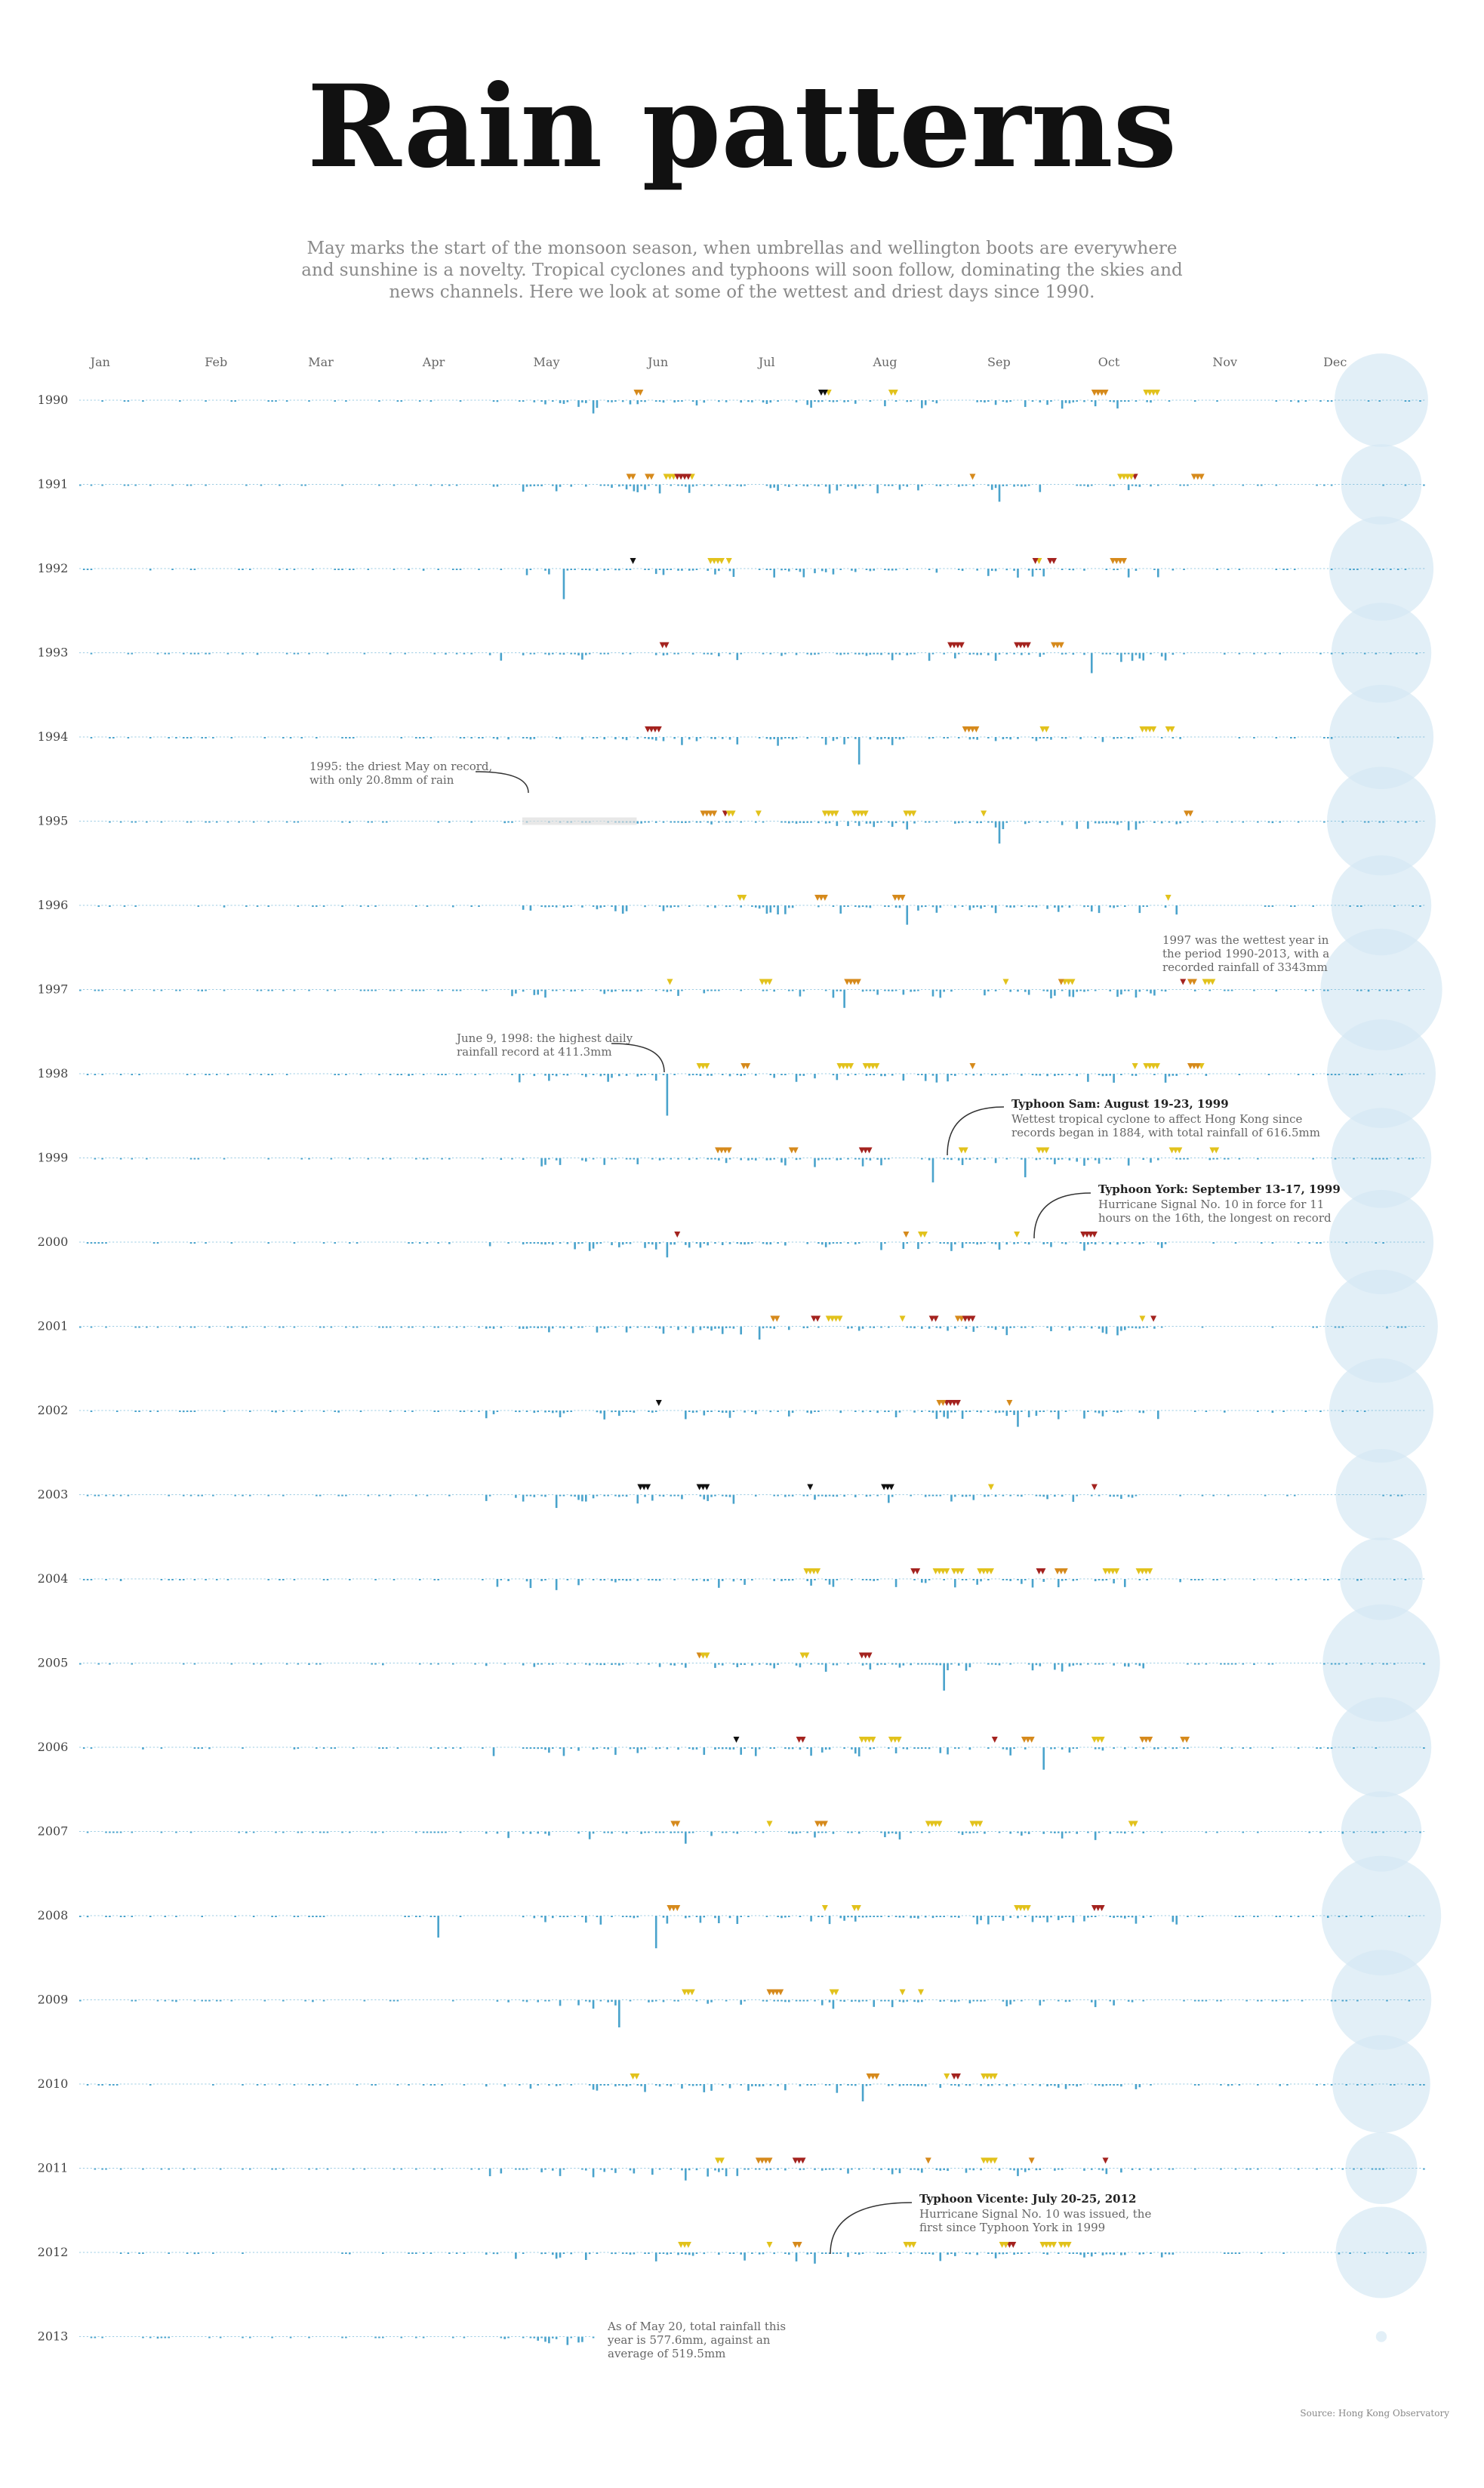  I want to click on year-label-2005: 2005, so click(53, 1663).